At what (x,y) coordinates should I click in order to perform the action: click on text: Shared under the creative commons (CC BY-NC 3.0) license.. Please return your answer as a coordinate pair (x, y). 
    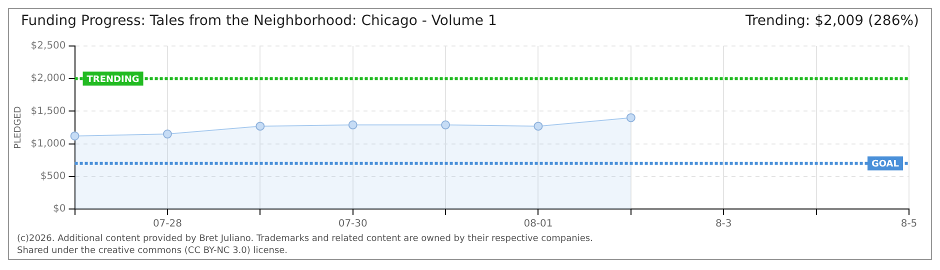
    Looking at the image, I should click on (153, 251).